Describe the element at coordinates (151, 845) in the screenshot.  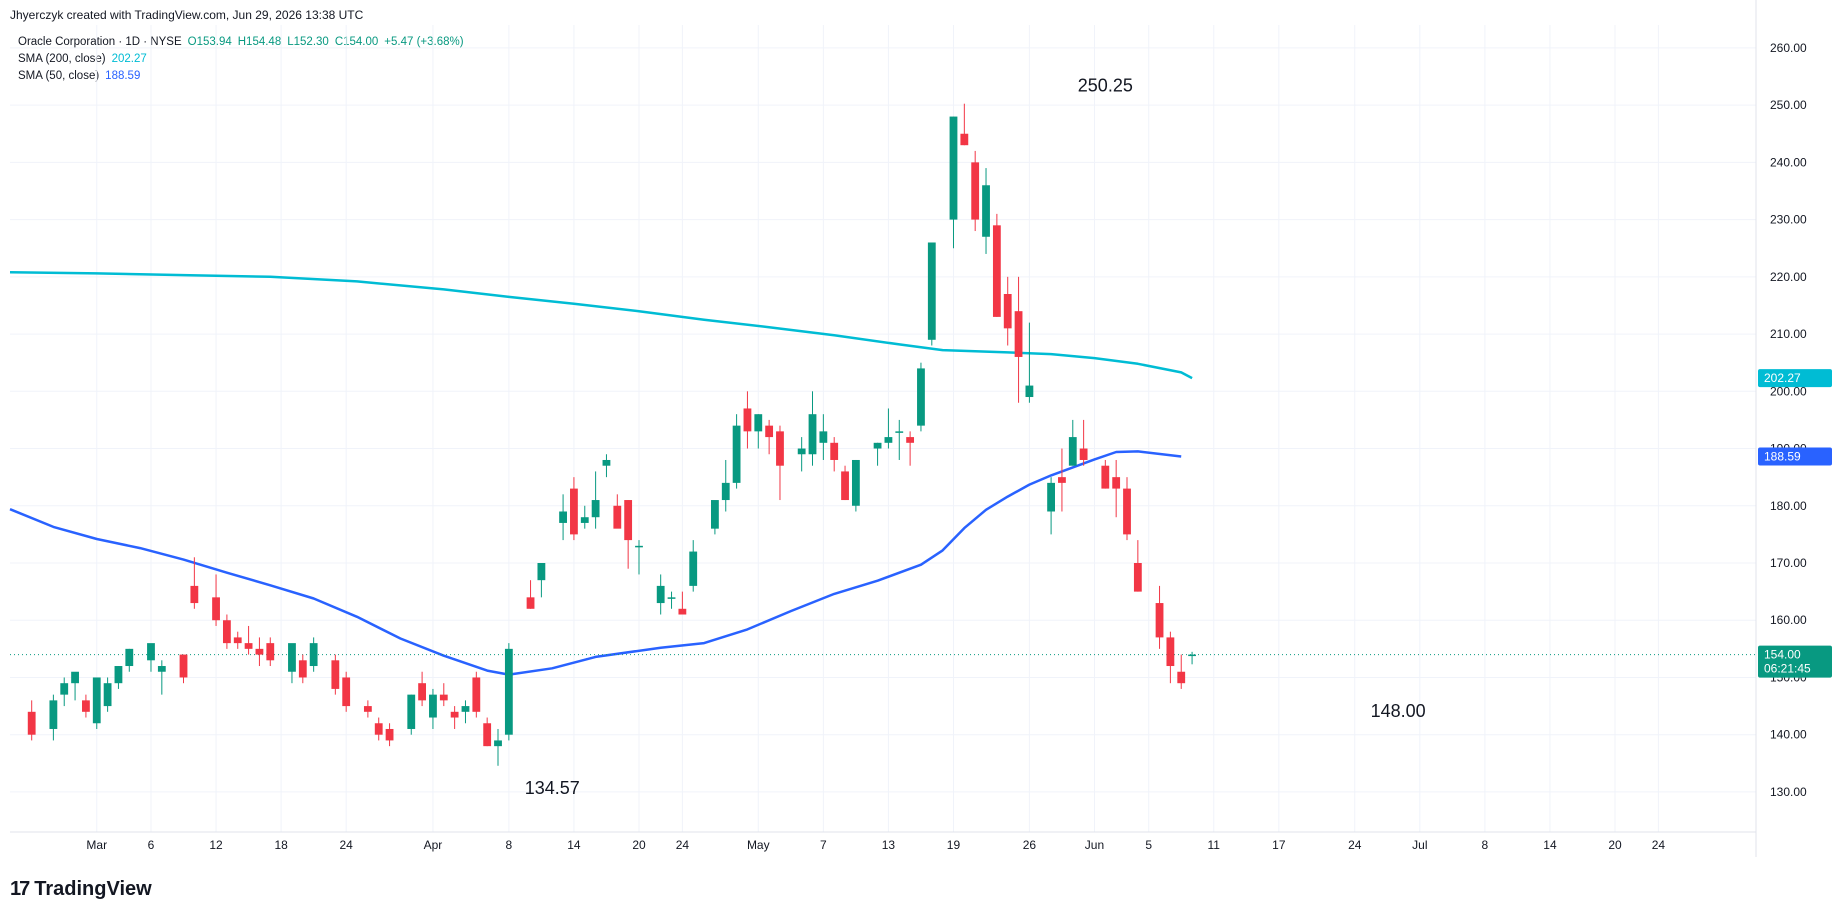
I see `time-tick-label: 6` at that location.